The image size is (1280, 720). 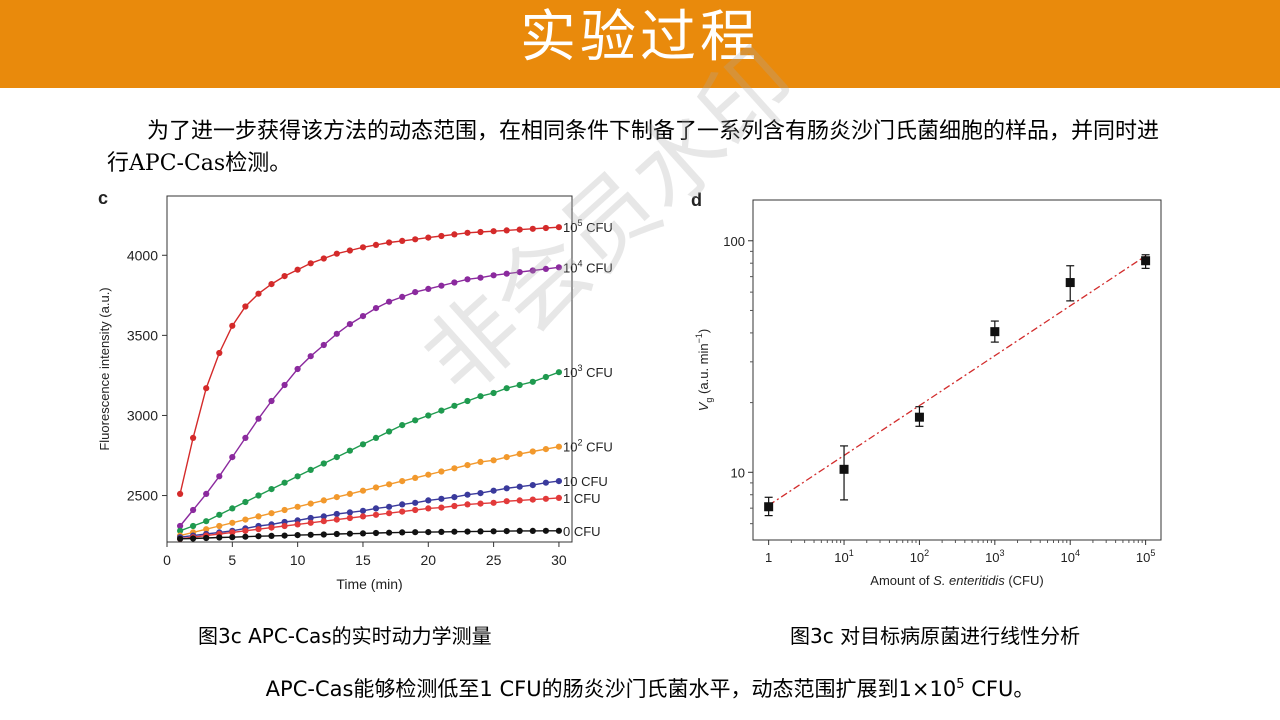 What do you see at coordinates (969, 580) in the screenshot?
I see `x-axis-label-italic: S. enteritidis` at bounding box center [969, 580].